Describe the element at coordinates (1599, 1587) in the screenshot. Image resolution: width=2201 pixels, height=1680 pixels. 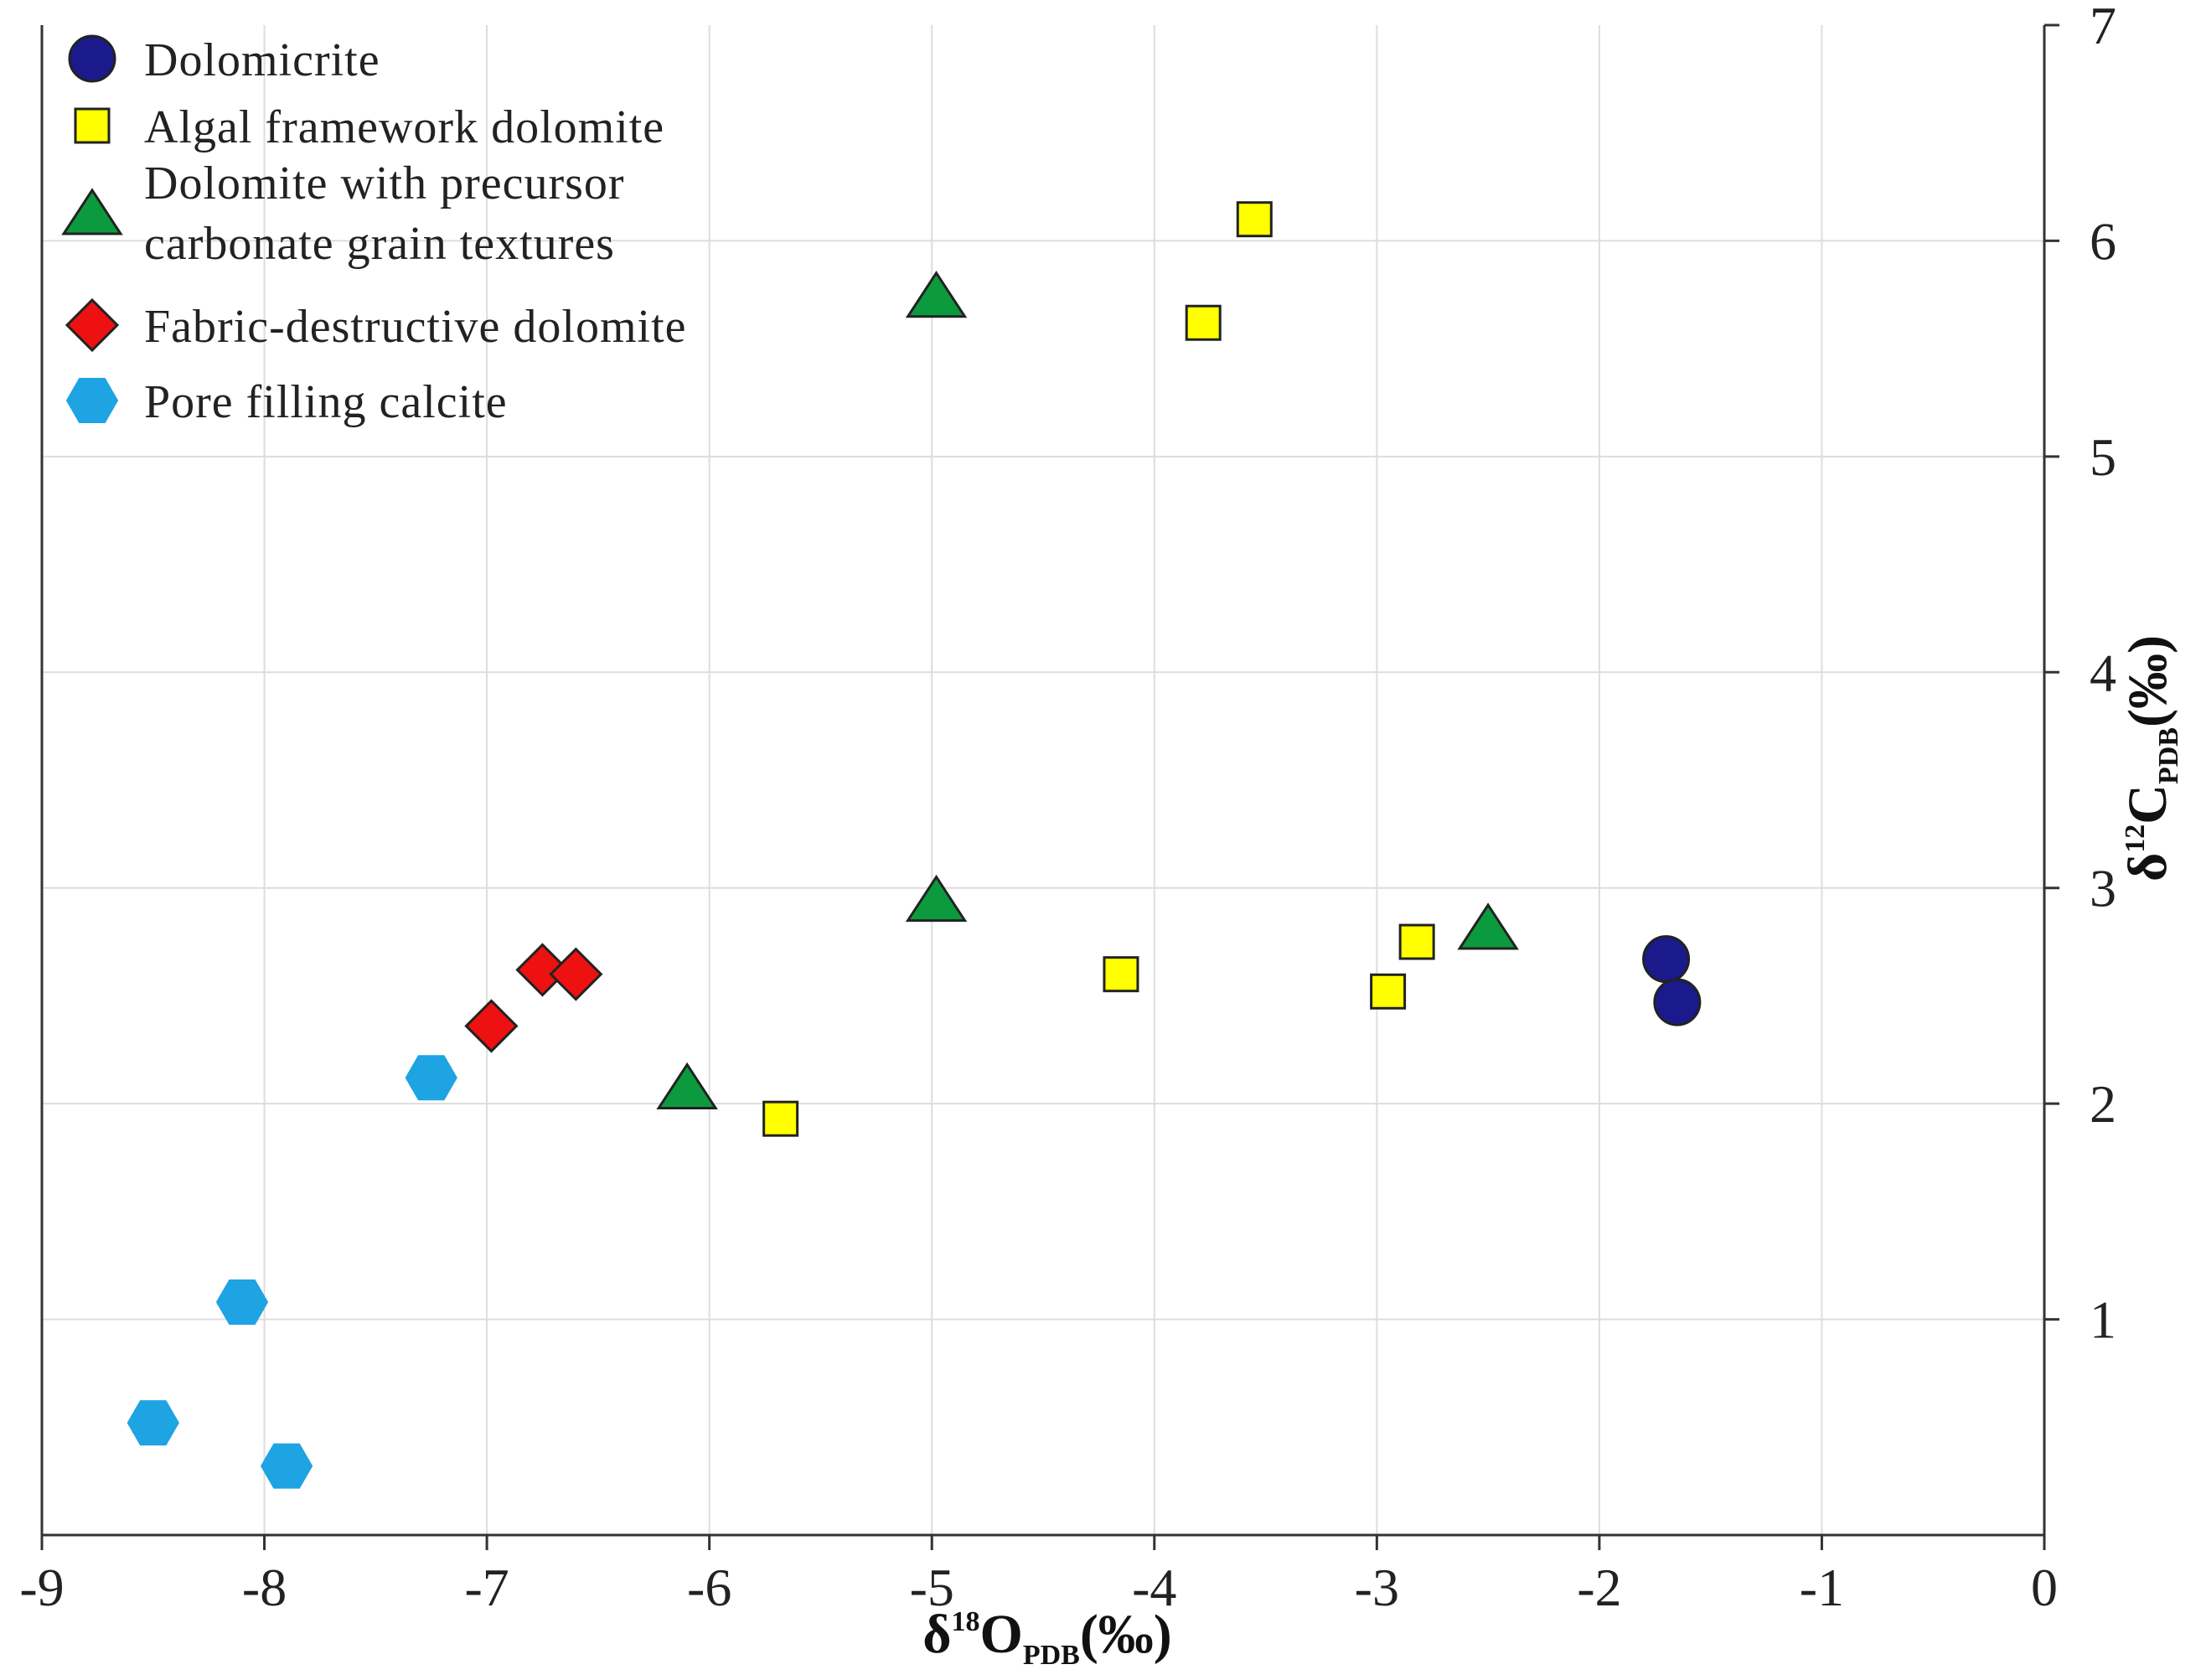
I see `x-tick-label: -2` at that location.